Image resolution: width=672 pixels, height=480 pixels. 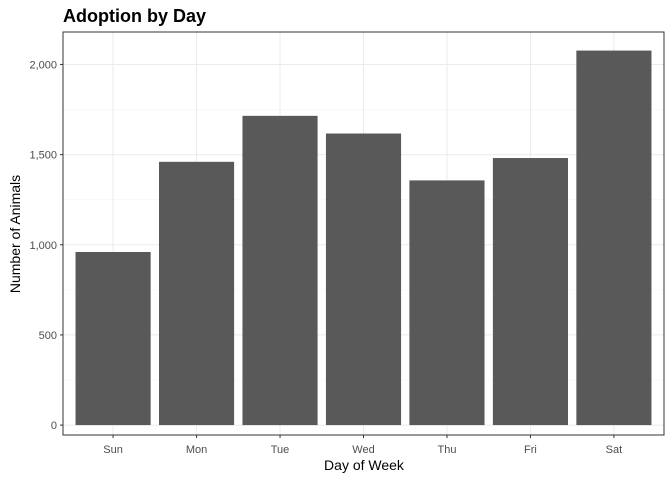 I want to click on bar-mon, so click(x=196, y=293).